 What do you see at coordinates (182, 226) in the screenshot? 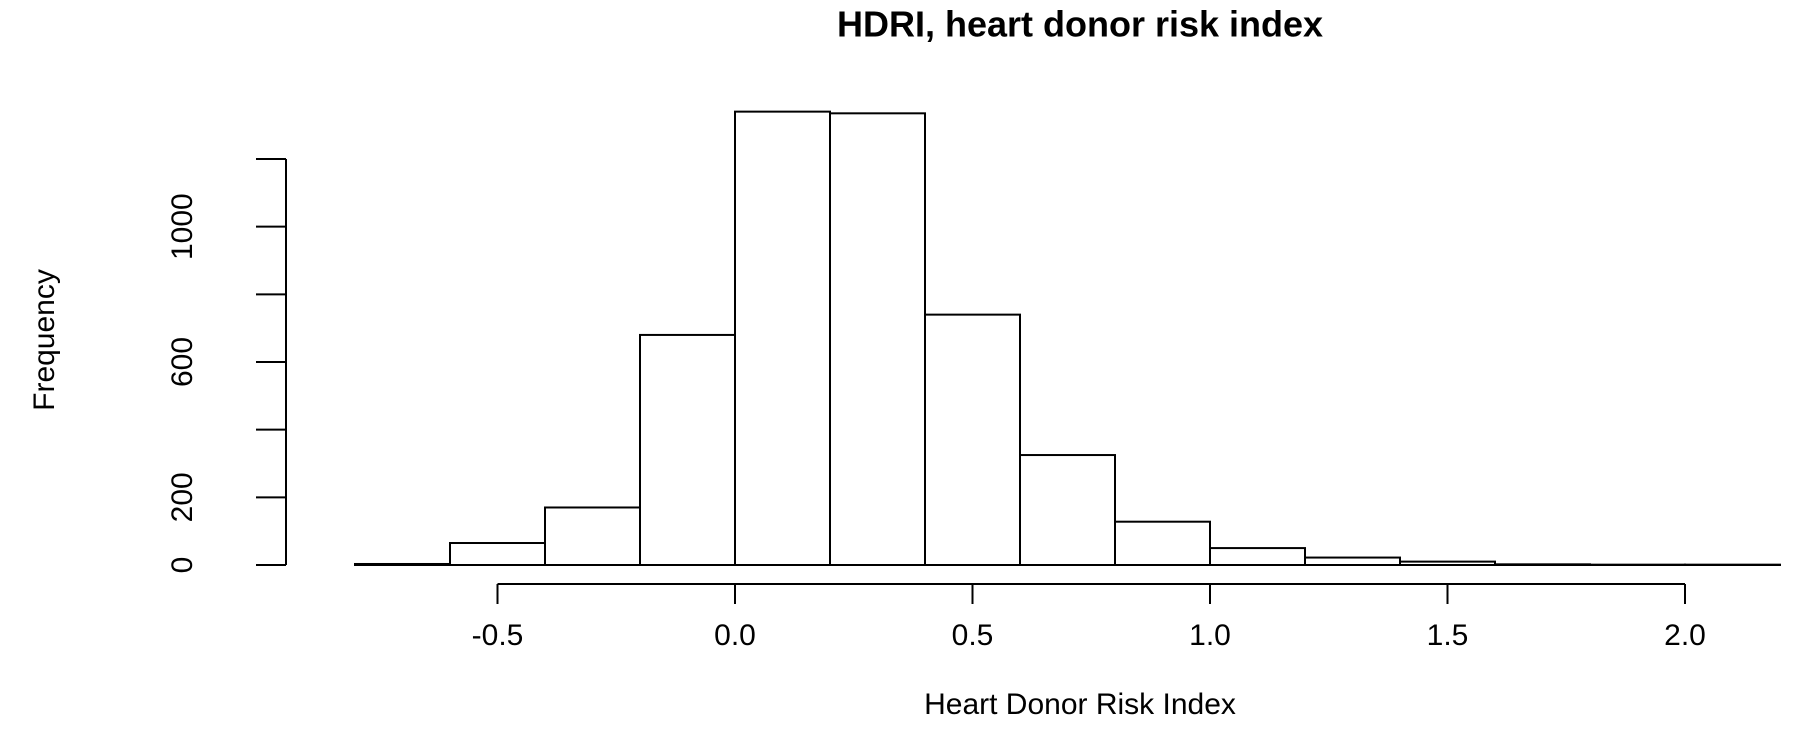
I see `y-tick-label: 1000` at bounding box center [182, 226].